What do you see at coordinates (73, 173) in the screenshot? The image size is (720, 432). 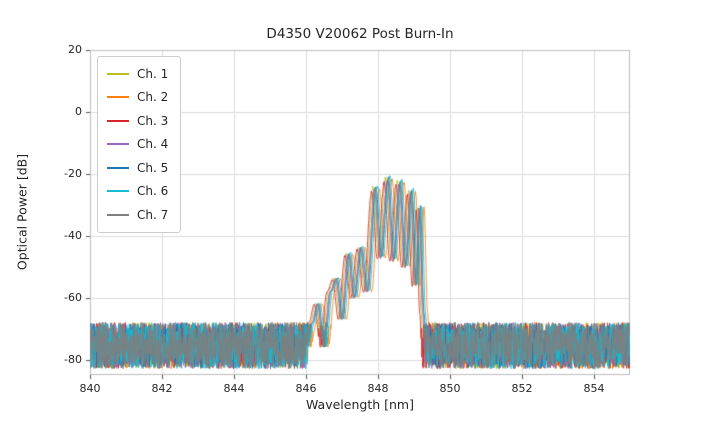 I see `y-tick-label: -20` at bounding box center [73, 173].